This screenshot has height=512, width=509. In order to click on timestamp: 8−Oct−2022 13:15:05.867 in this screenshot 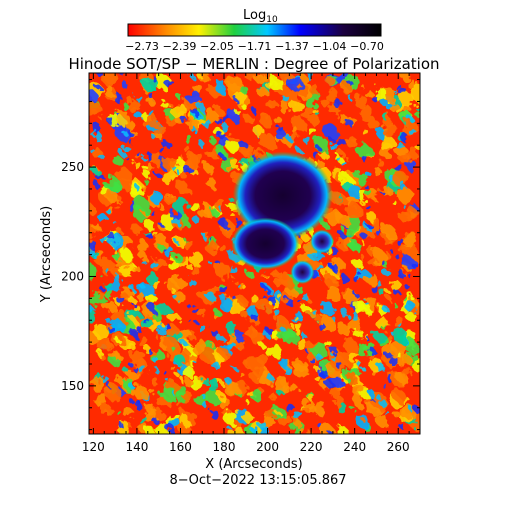, I will do `click(257, 480)`.